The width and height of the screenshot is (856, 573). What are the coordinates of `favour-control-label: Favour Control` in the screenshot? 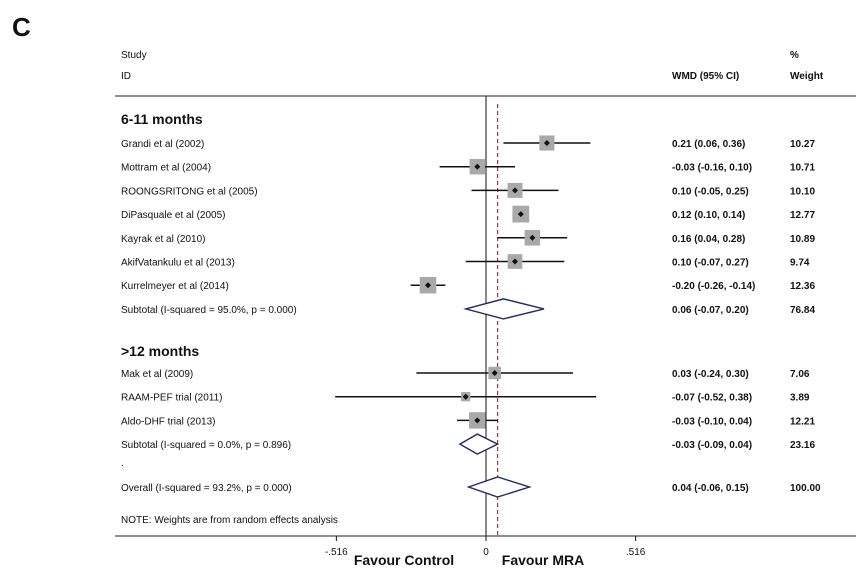 It's located at (404, 560).